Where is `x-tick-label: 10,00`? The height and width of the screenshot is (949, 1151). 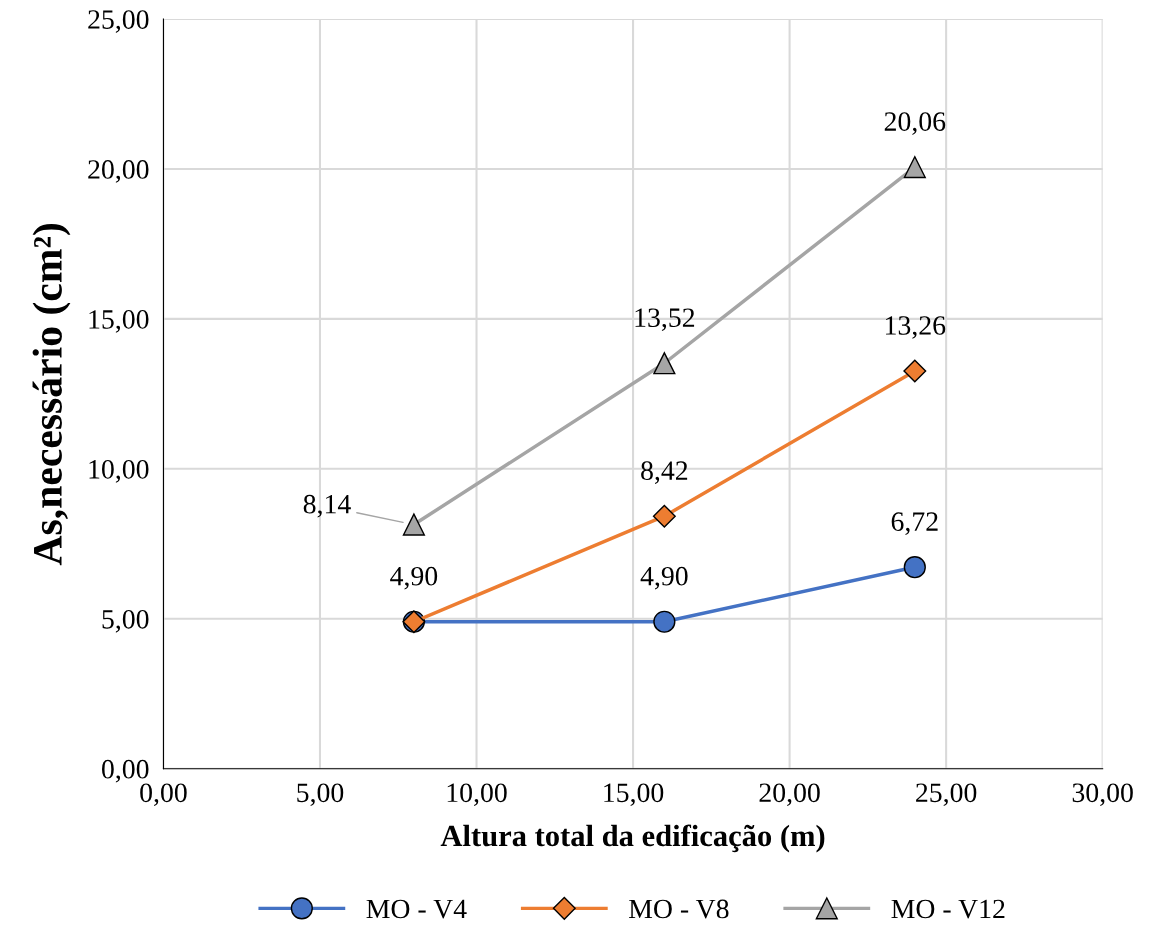 x-tick-label: 10,00 is located at coordinates (477, 795).